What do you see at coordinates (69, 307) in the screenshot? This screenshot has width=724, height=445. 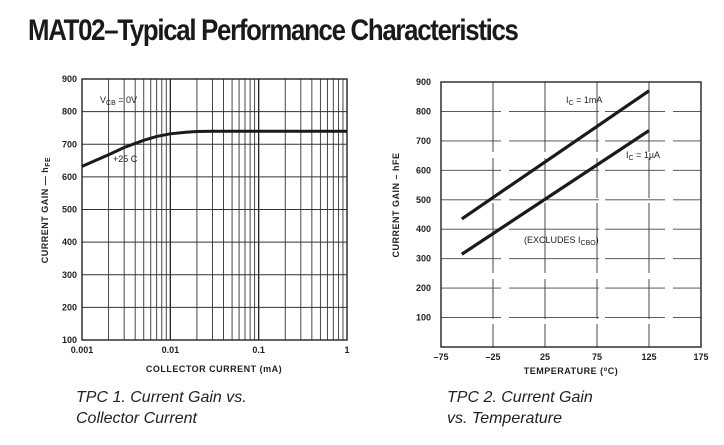 I see `chart1-y-tick-label: 200` at bounding box center [69, 307].